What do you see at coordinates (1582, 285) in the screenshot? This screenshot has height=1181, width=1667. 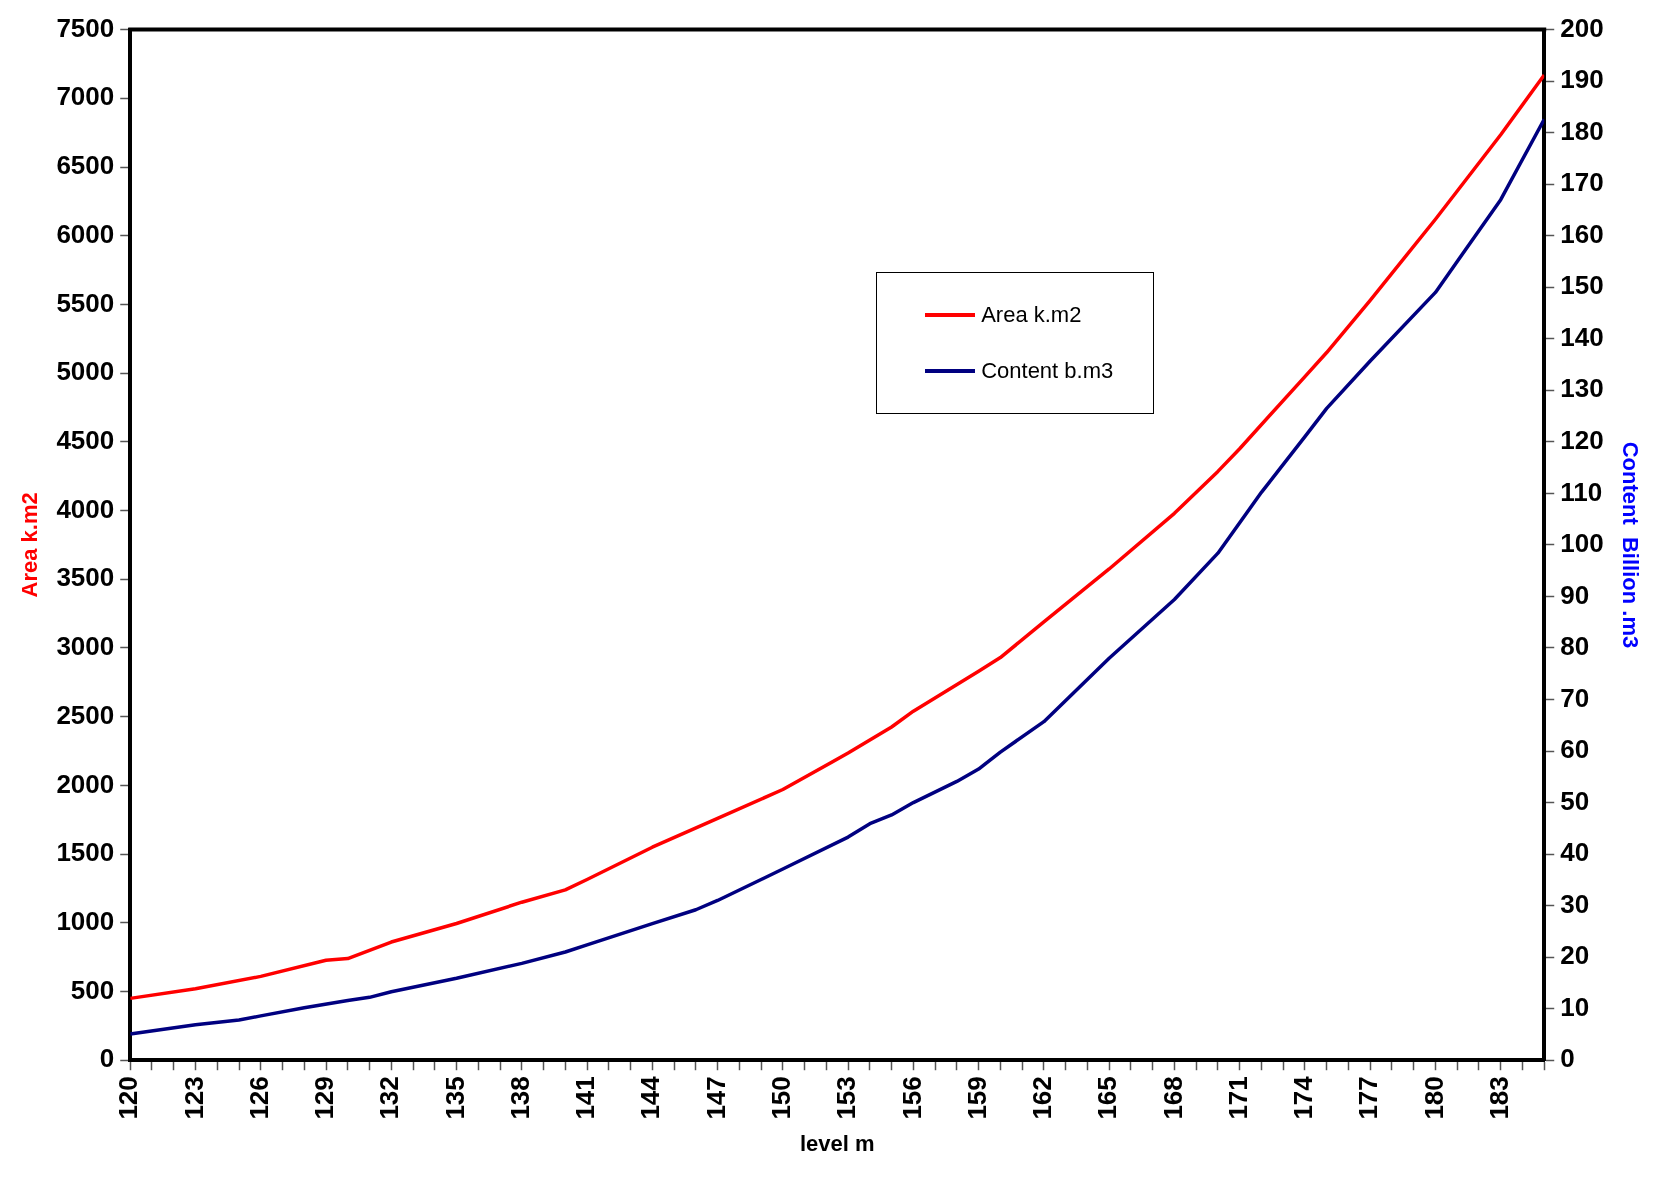 I see `y2-tick-label: 150` at bounding box center [1582, 285].